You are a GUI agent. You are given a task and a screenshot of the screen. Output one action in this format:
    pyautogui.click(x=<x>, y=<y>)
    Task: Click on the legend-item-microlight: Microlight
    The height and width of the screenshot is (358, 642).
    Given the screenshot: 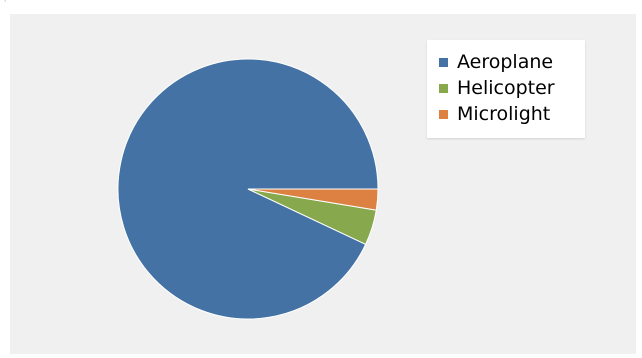 What is the action you would take?
    pyautogui.click(x=494, y=114)
    